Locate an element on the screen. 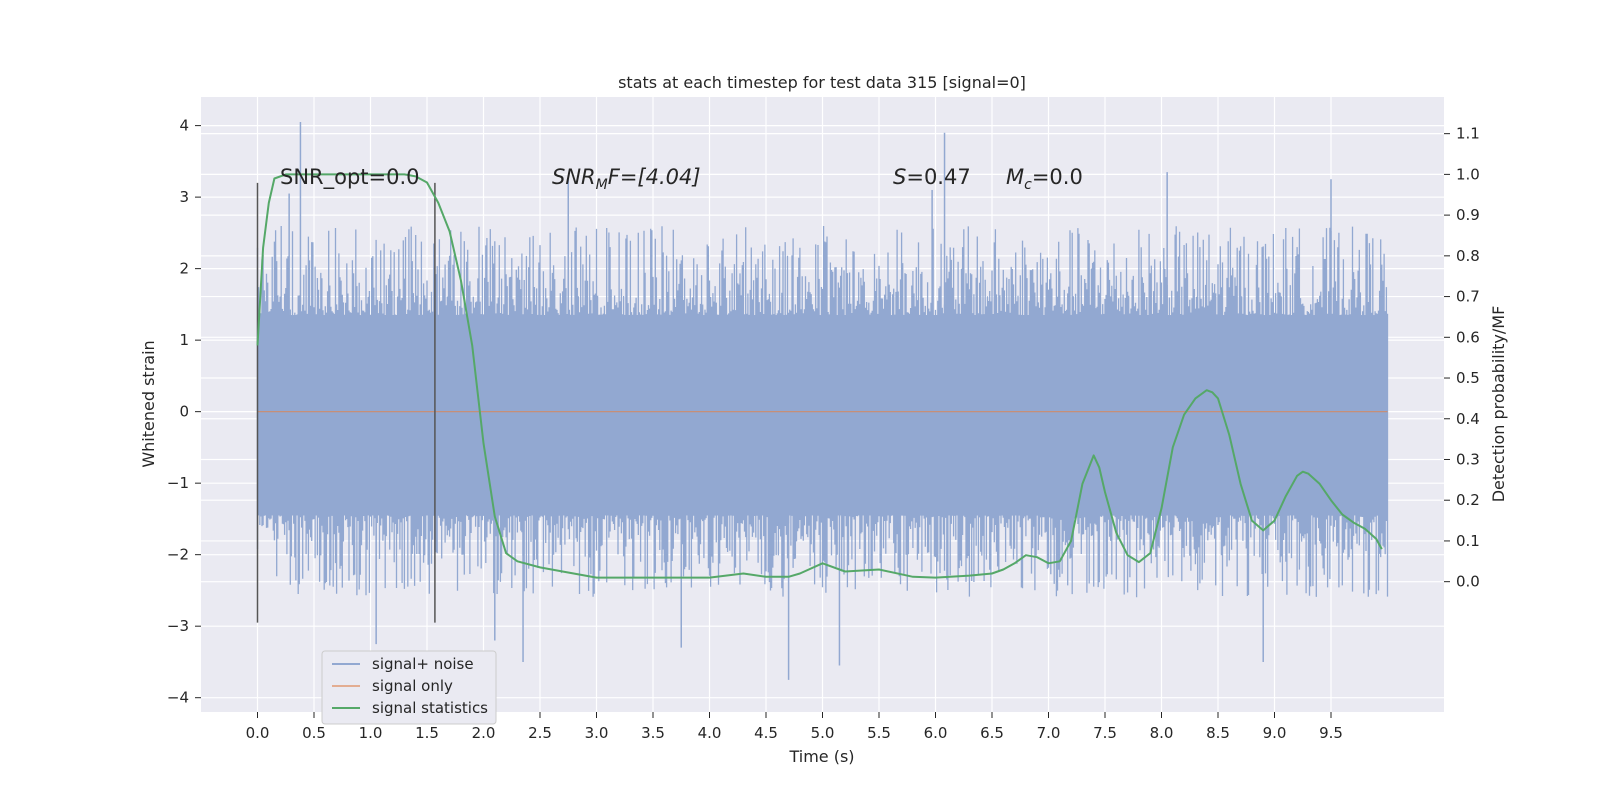  y-right-tick-label: 0.4 is located at coordinates (1468, 419).